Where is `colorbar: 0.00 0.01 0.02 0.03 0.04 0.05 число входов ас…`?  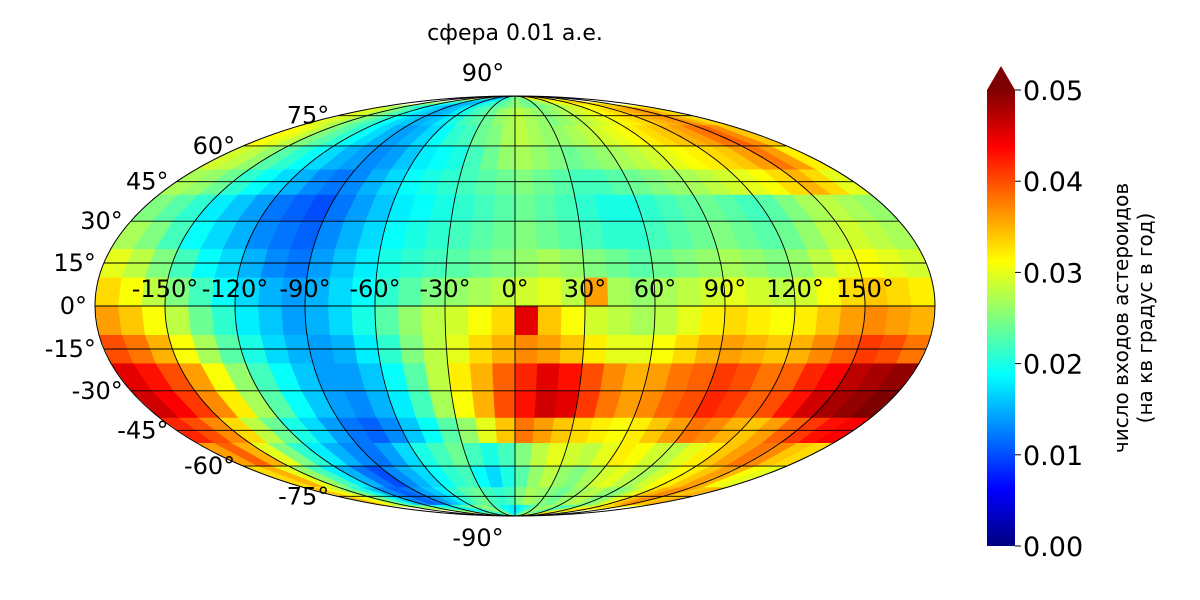
colorbar: 0.00 0.01 0.02 0.03 0.04 0.05 число входов ас… is located at coordinates (1072, 314).